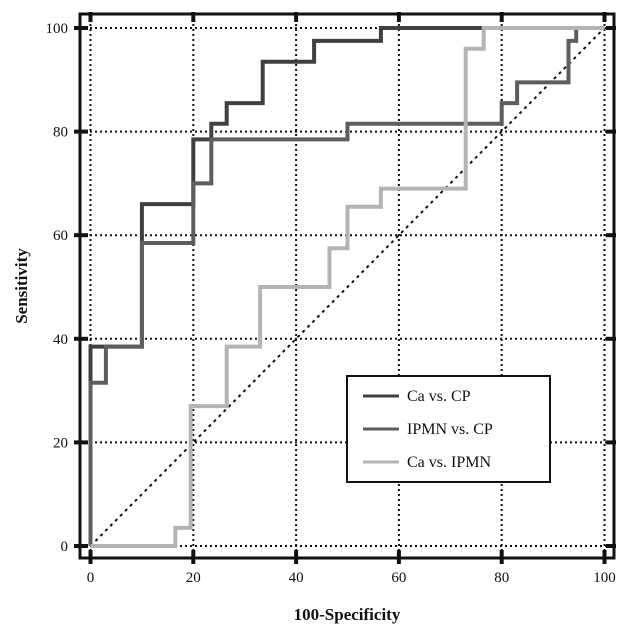 Image resolution: width=617 pixels, height=626 pixels. I want to click on legend-label: Ca vs. CP, so click(439, 396).